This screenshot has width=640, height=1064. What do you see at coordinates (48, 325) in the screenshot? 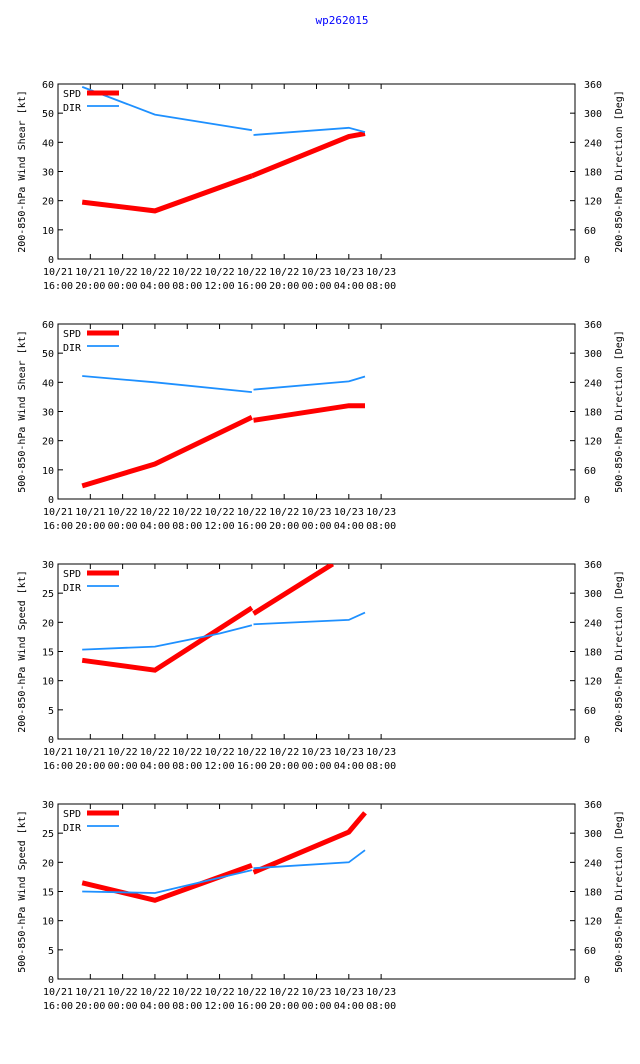
I see `y-tick-label: 60` at bounding box center [48, 325].